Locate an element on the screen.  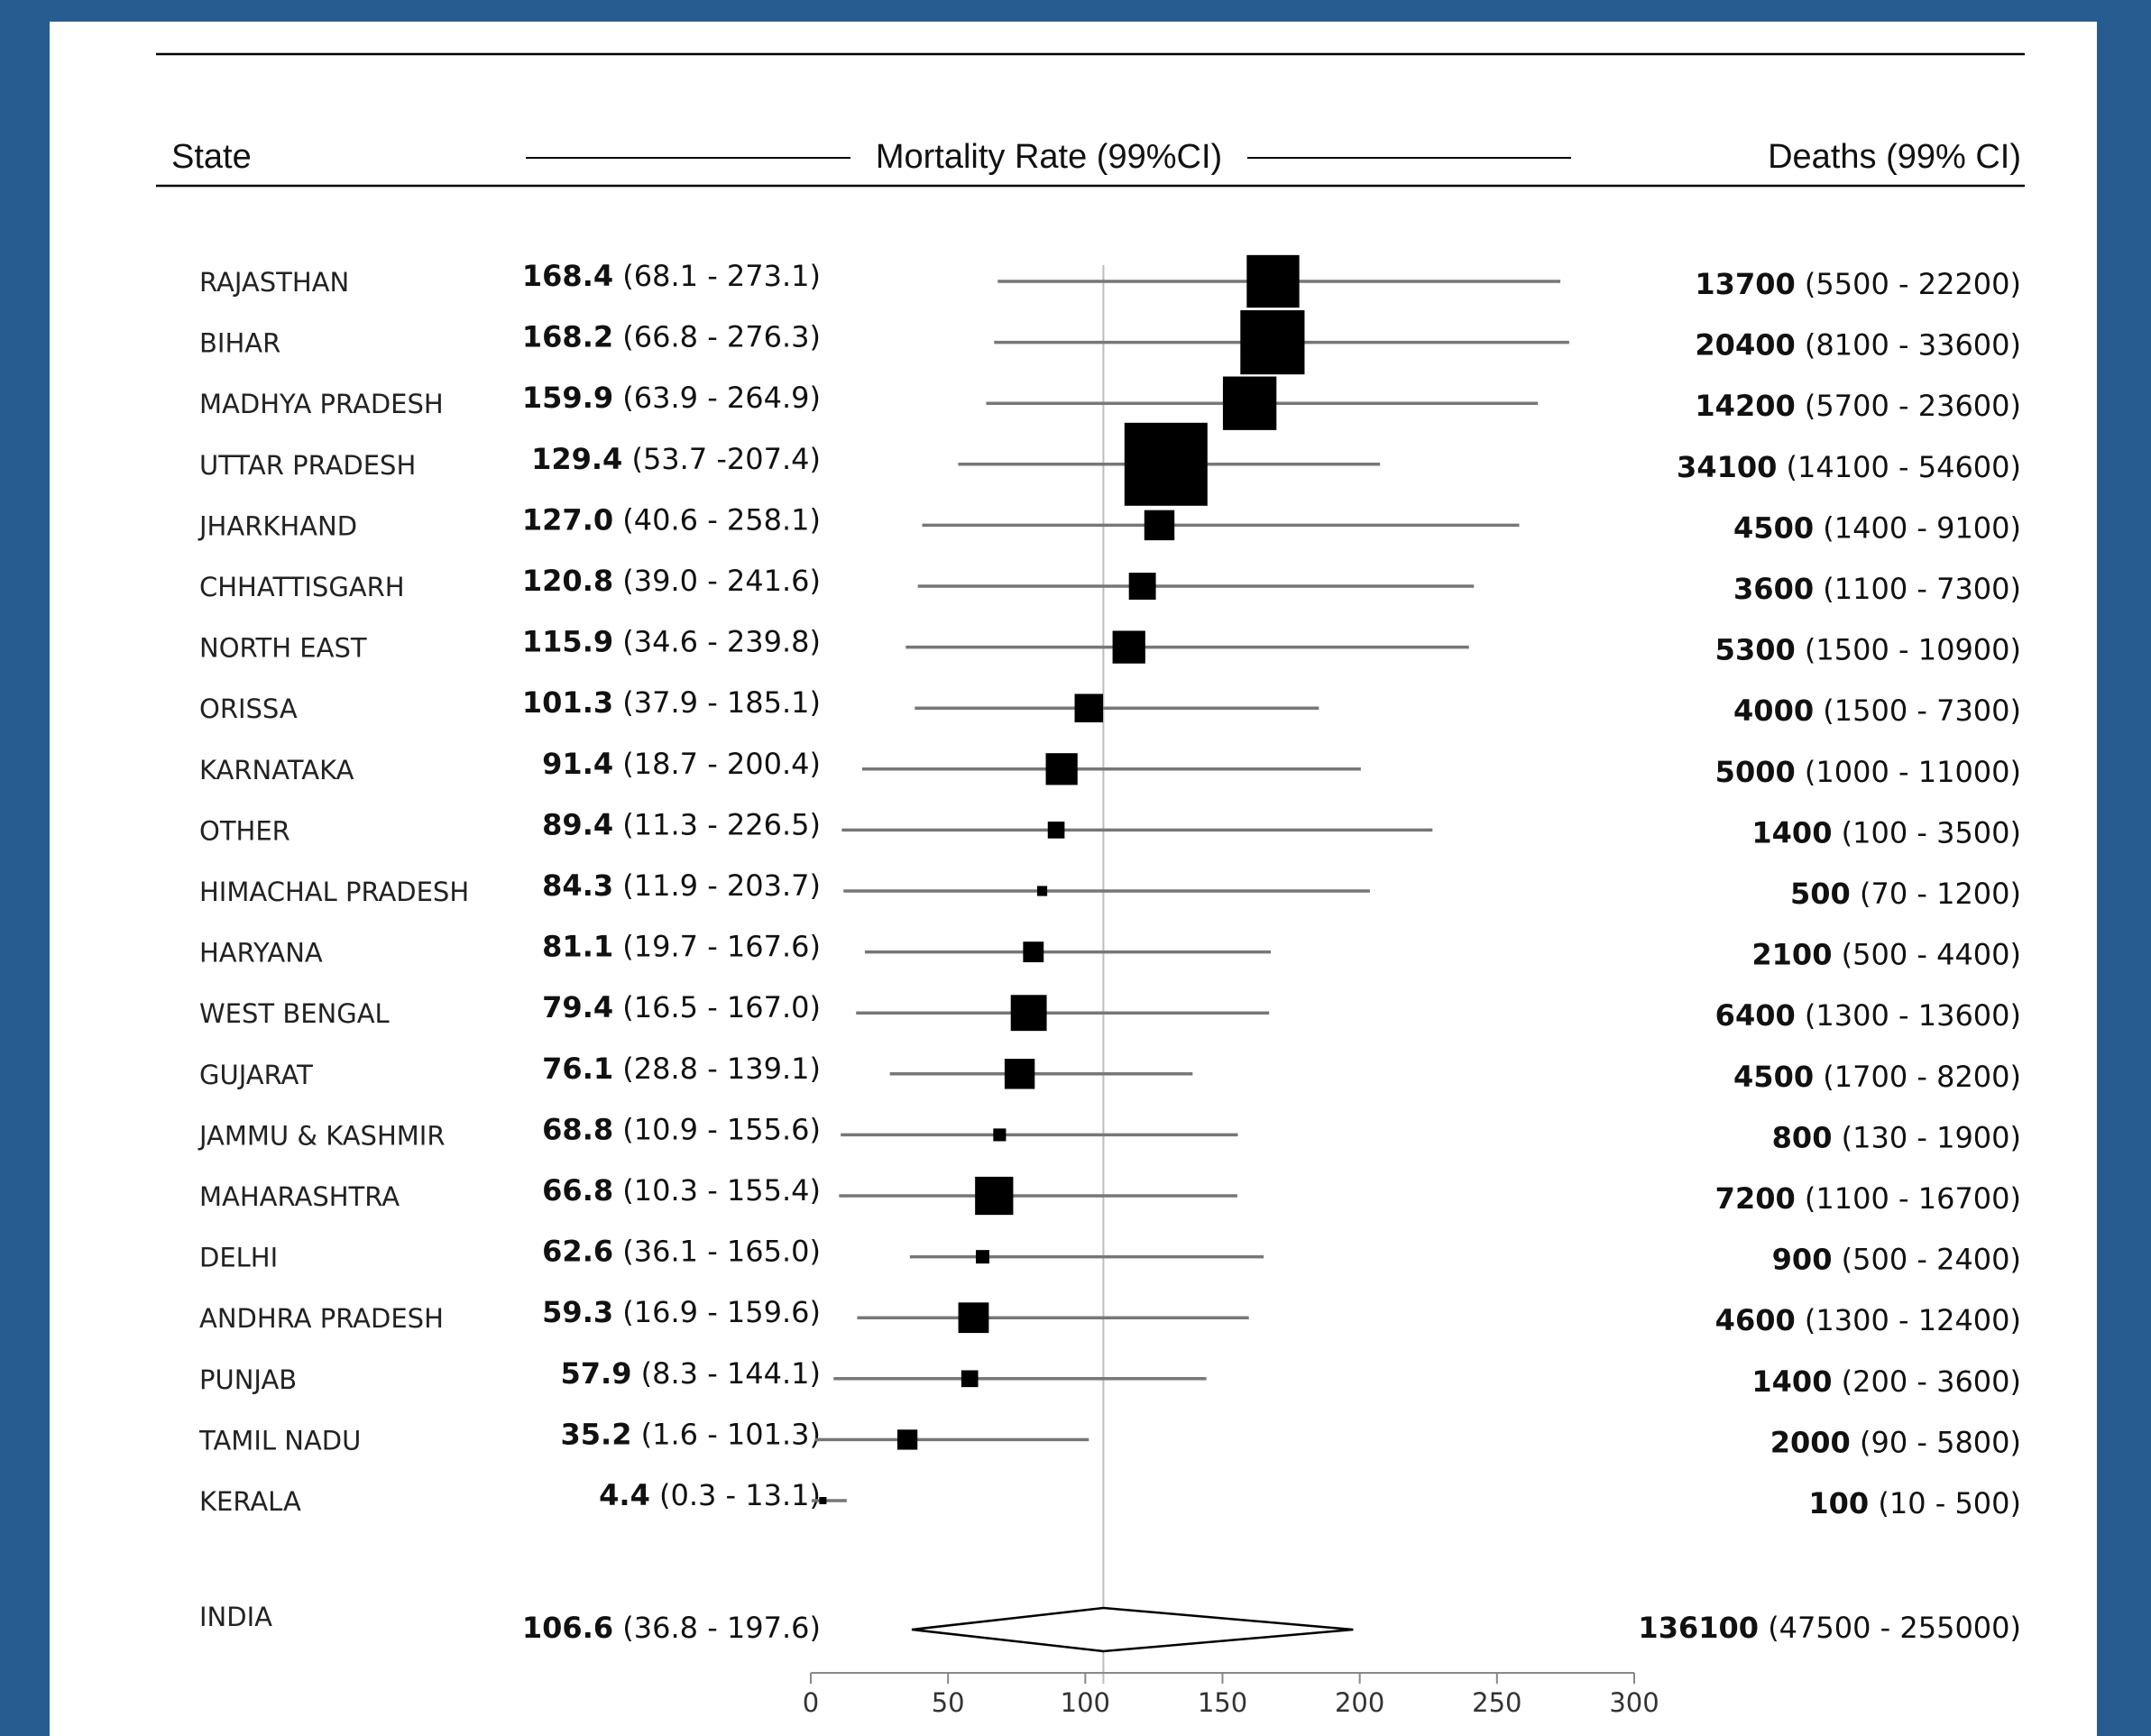
x-tick-label: 50 is located at coordinates (948, 1702).